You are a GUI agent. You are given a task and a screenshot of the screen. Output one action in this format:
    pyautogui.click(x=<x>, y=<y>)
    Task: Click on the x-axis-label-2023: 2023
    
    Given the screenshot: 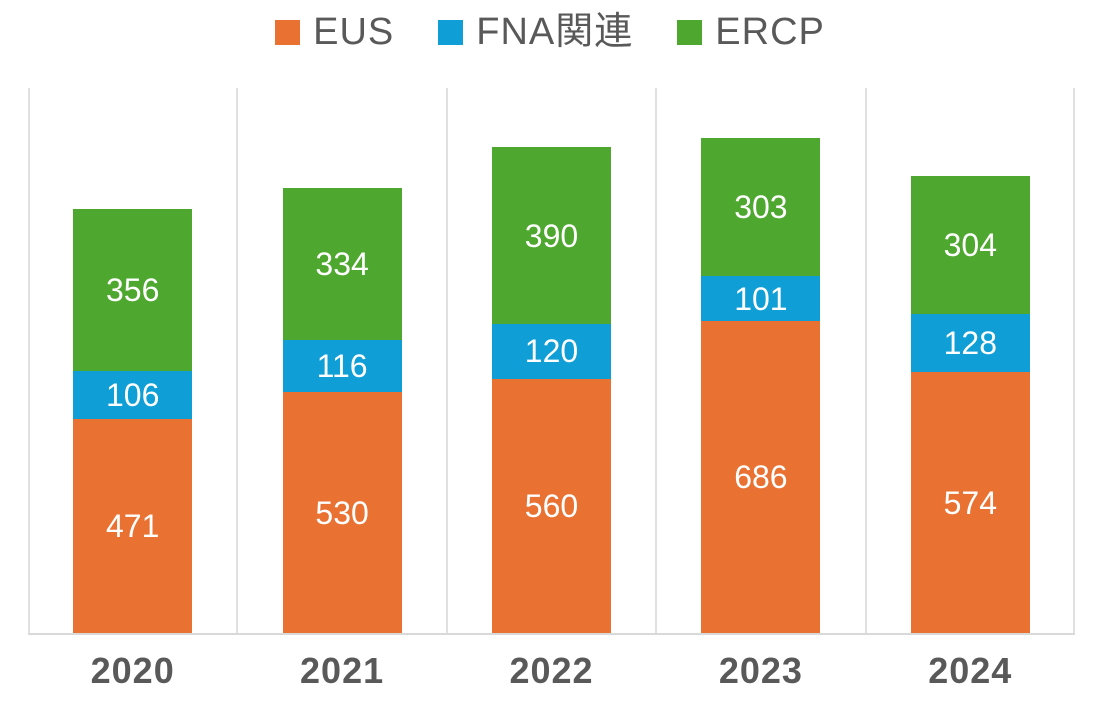 What is the action you would take?
    pyautogui.click(x=760, y=670)
    